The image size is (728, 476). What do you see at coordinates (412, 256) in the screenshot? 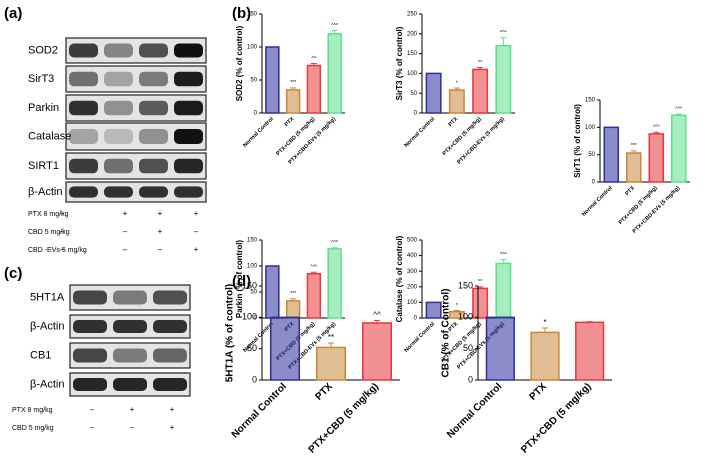
I see `y-tick-label: 400` at bounding box center [412, 256].